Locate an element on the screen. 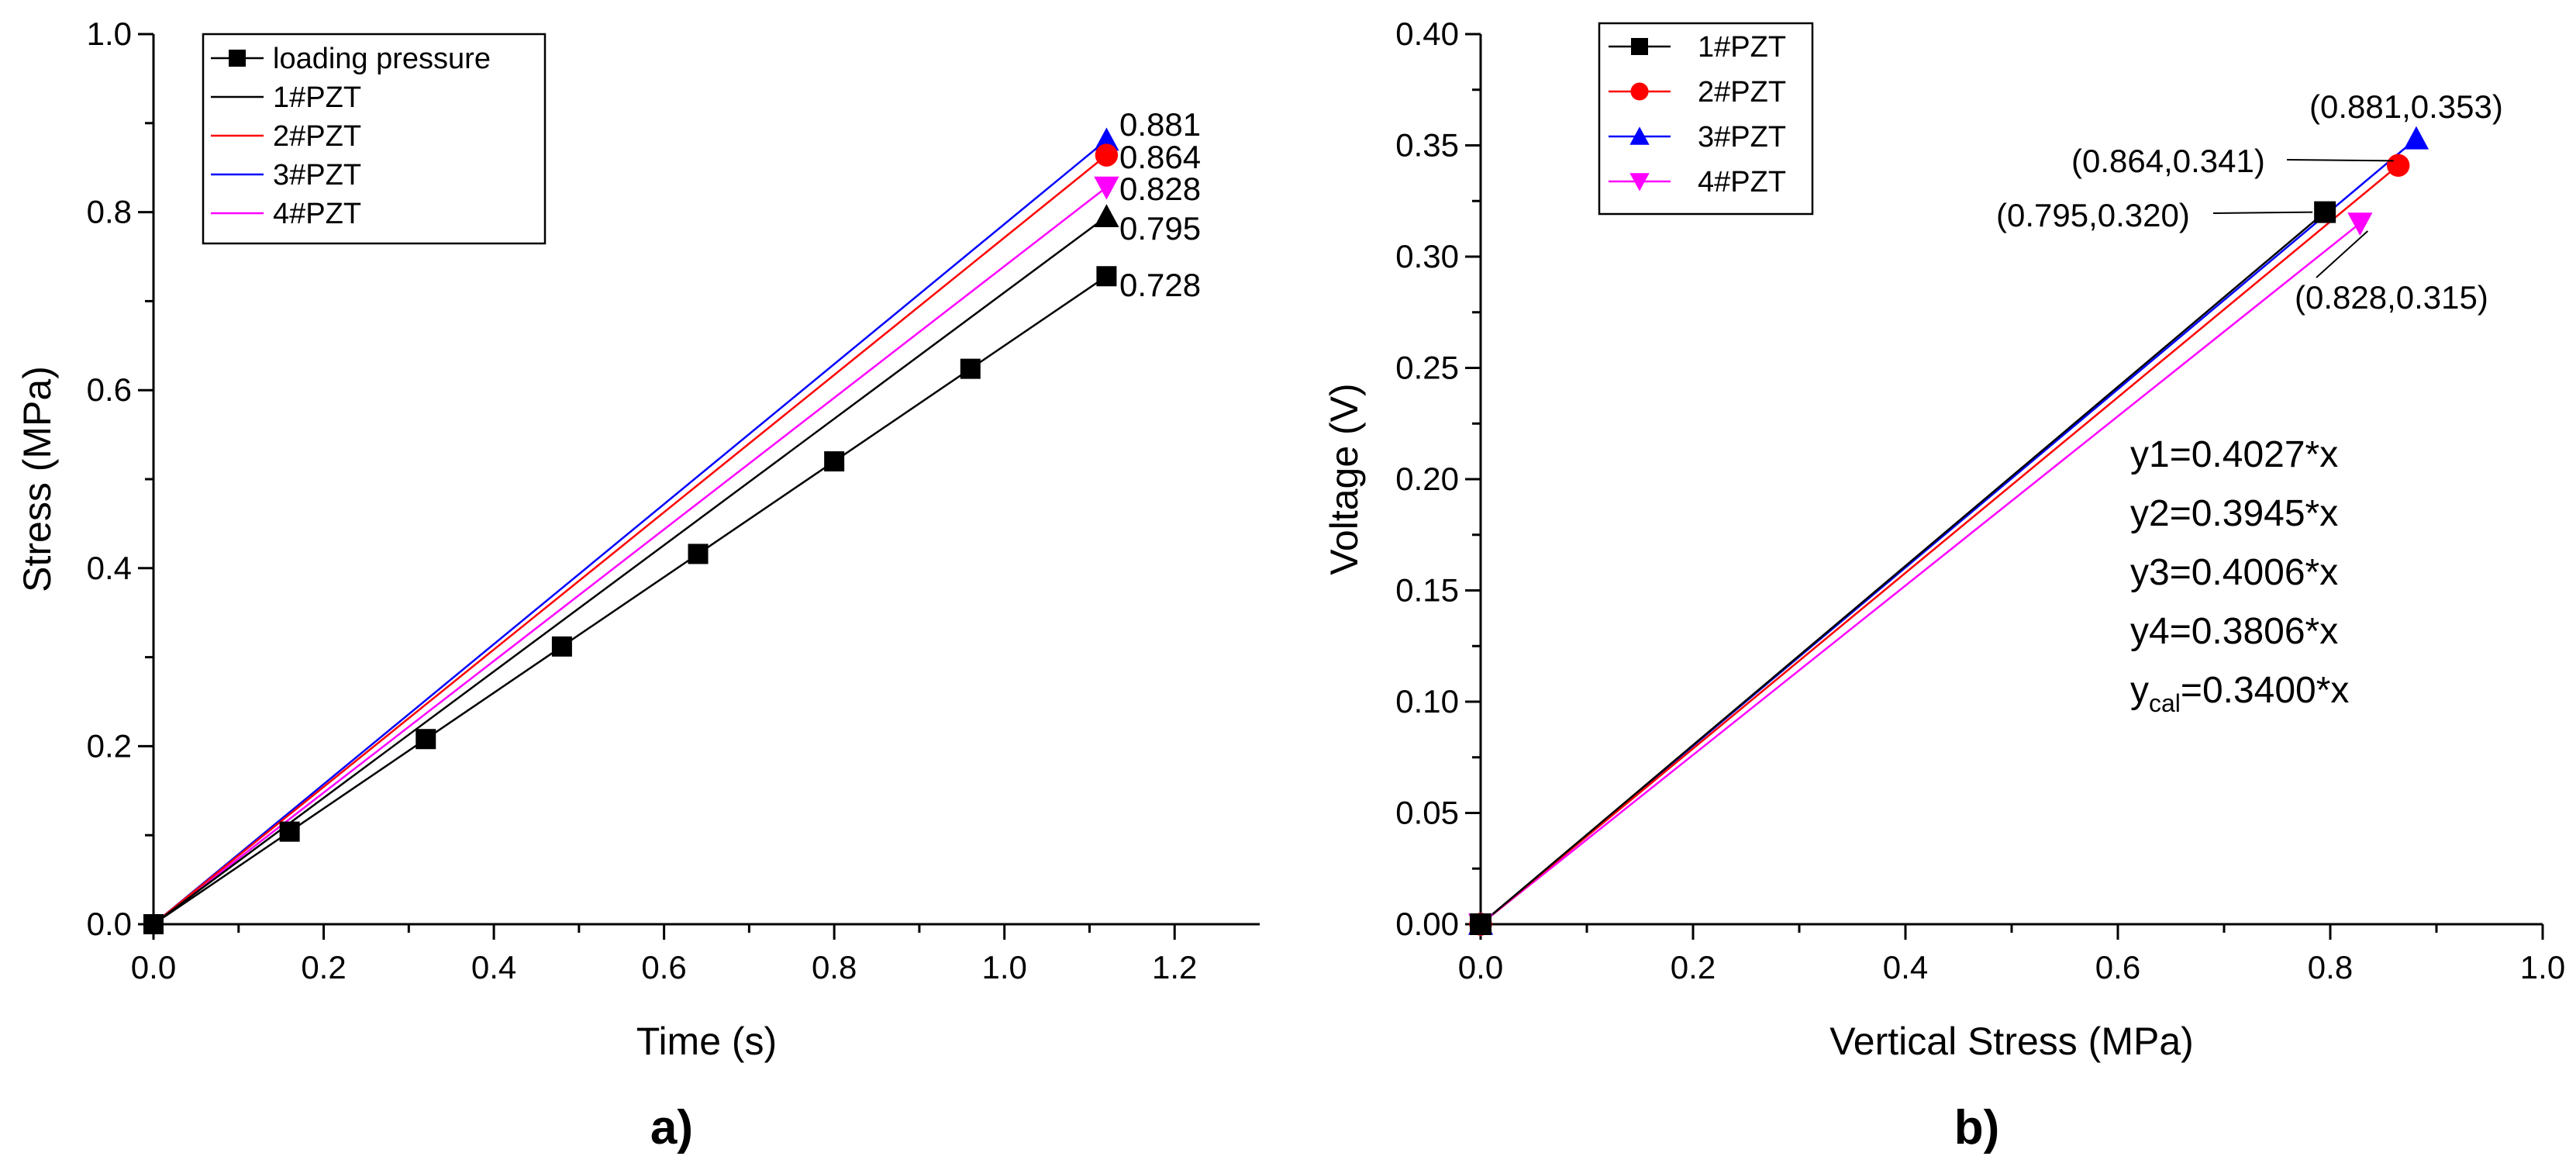 This screenshot has width=2576, height=1170. chart2-x-tick-label: 0.2 is located at coordinates (1693, 967).